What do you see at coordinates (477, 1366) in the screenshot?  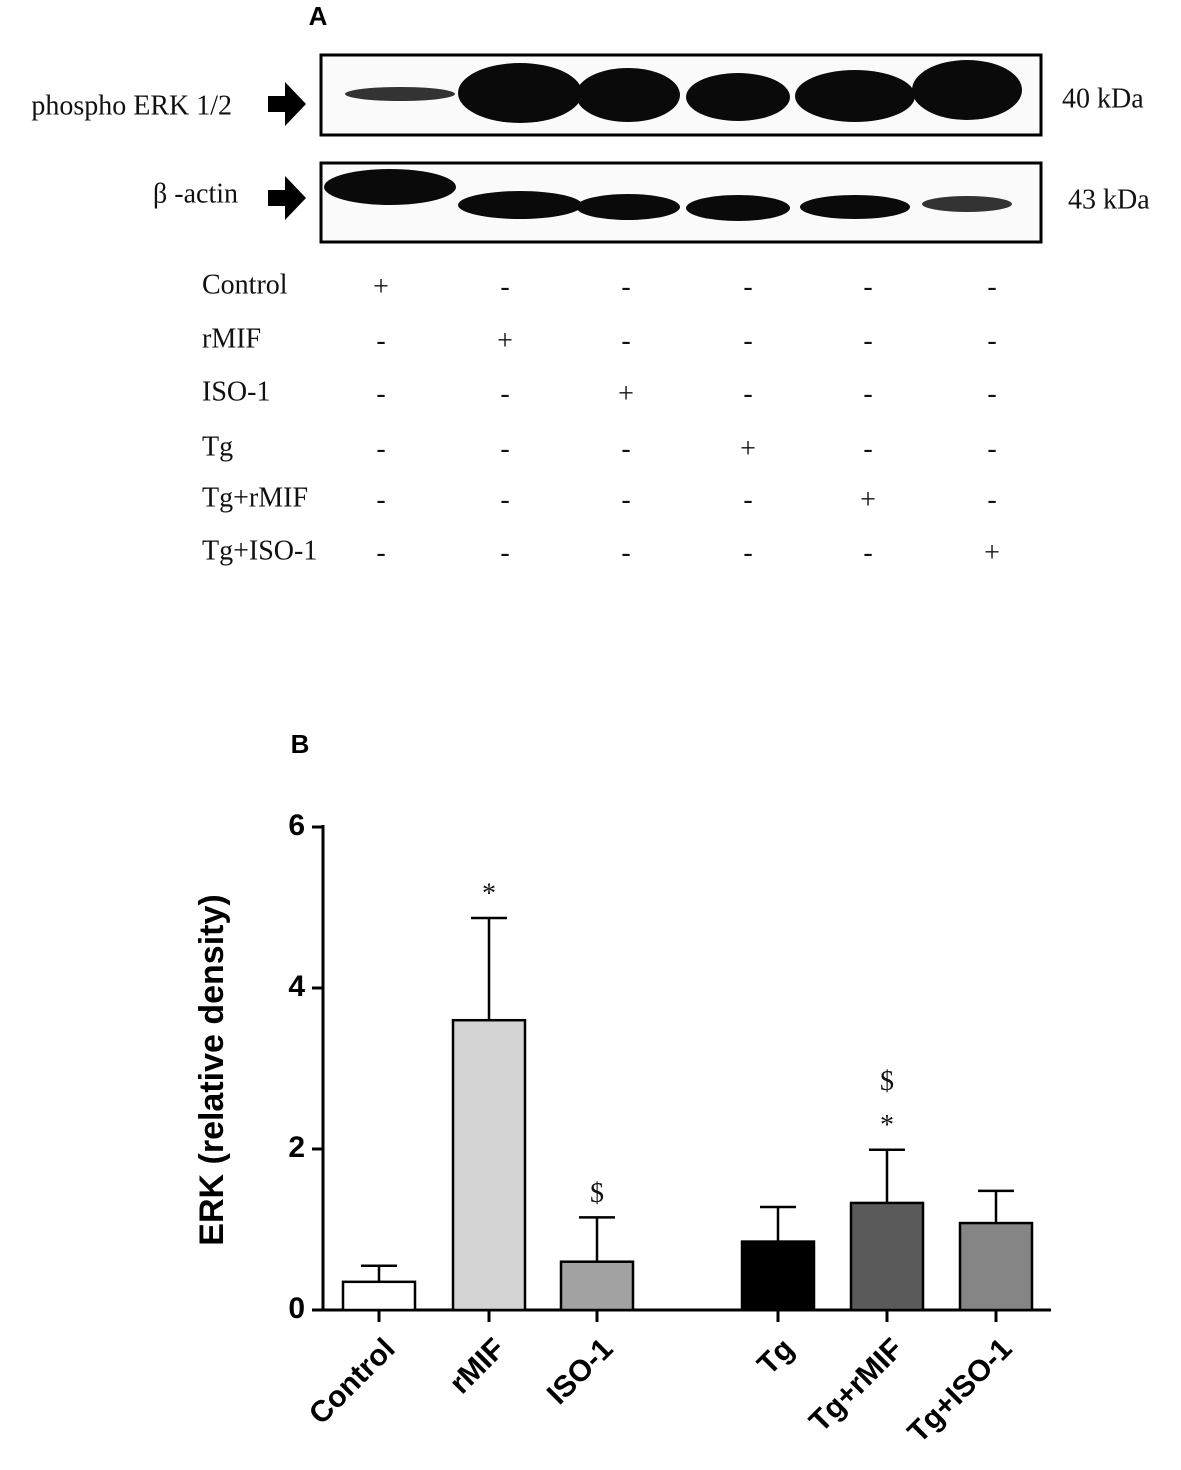 I see `x-tick-label: rMIF` at bounding box center [477, 1366].